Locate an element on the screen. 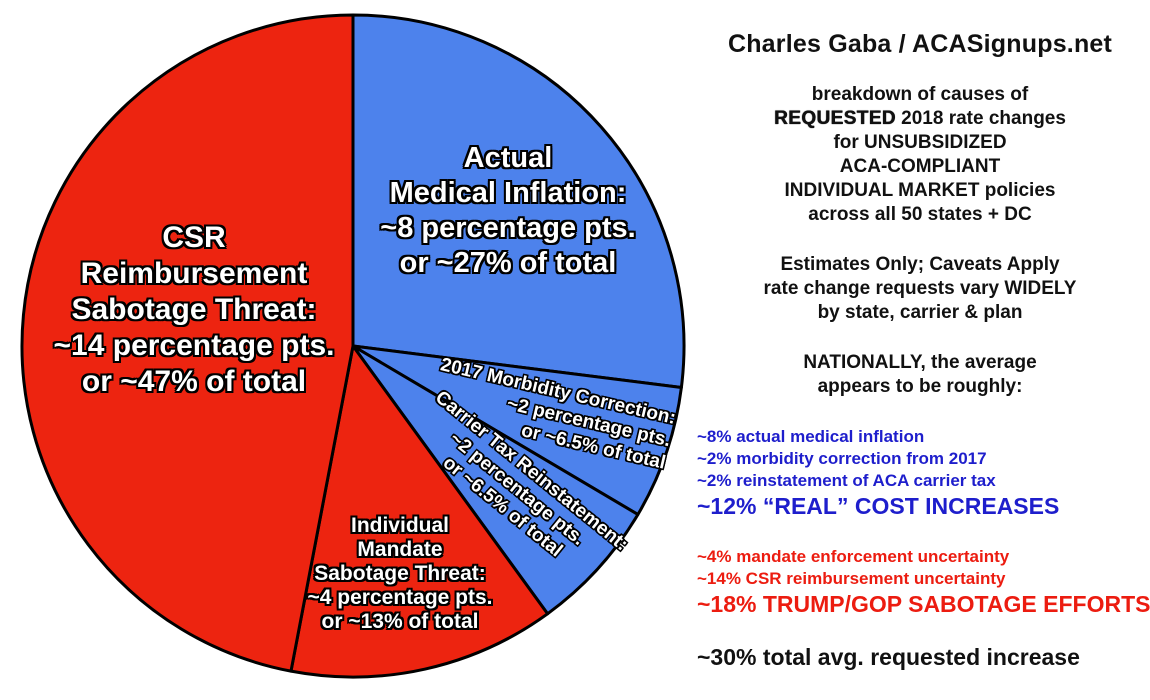 The height and width of the screenshot is (700, 1150). pie-slice-individual-mandate-sabotage-threat is located at coordinates (419, 511).